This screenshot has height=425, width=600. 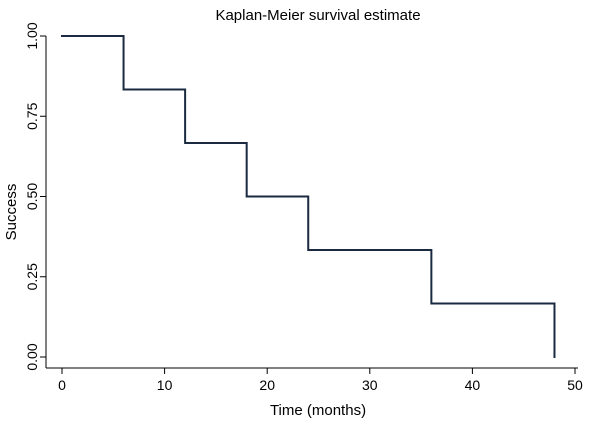 I want to click on y-tick-label: 1.00, so click(x=32, y=35).